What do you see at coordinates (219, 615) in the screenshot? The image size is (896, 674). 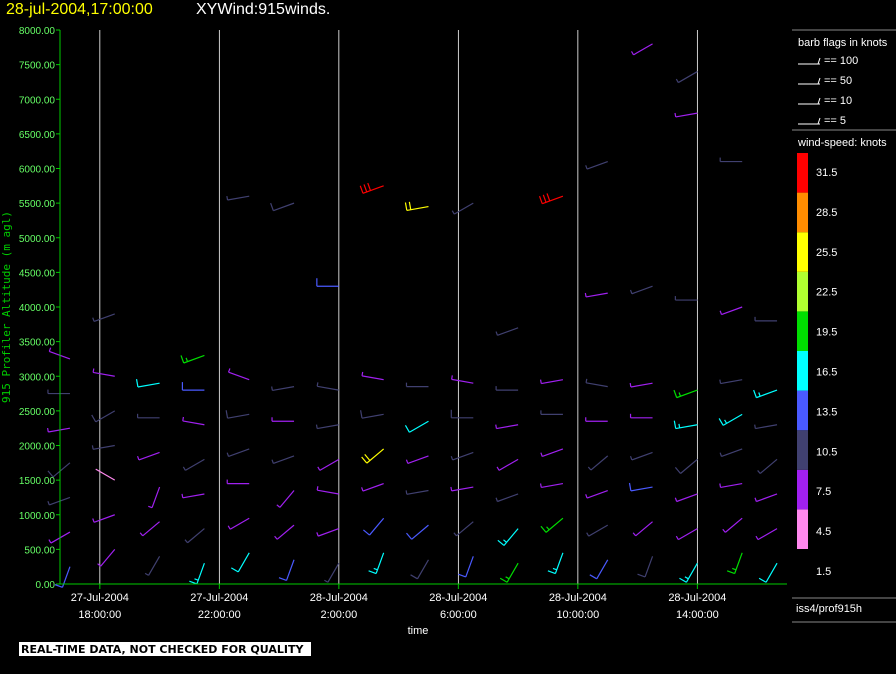 I see `x-tick-time: 22:00:00` at bounding box center [219, 615].